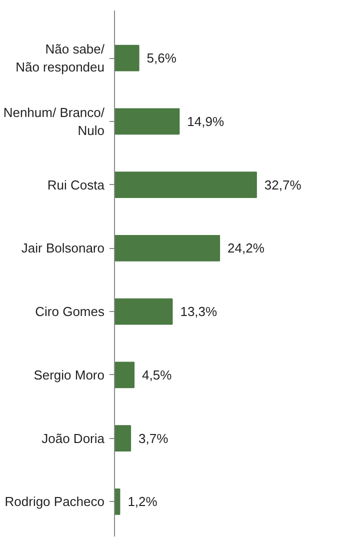 Image resolution: width=344 pixels, height=556 pixels. What do you see at coordinates (205, 121) in the screenshot?
I see `data-label: 14,9%` at bounding box center [205, 121].